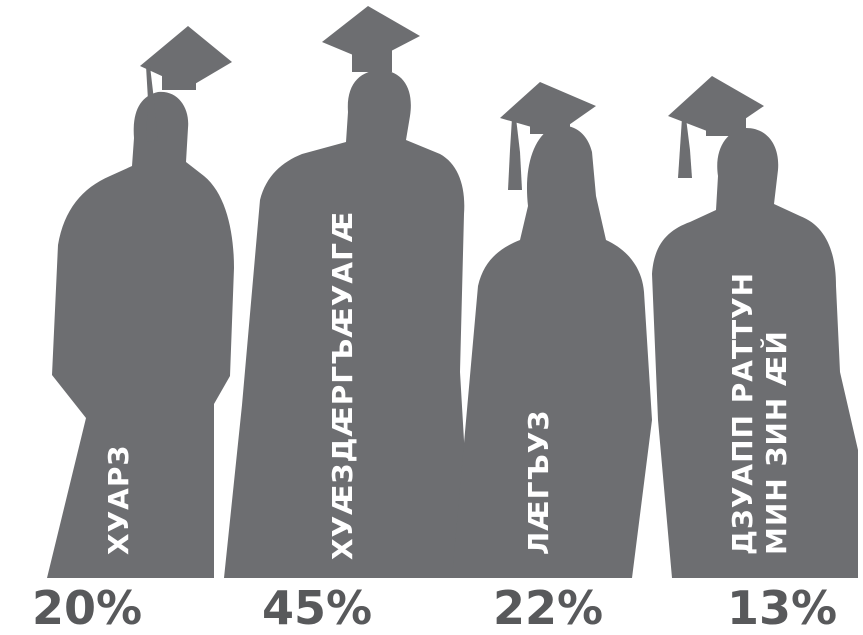 This screenshot has width=863, height=635. I want to click on category-label-3: ЛӔГЪУЗ, so click(538, 482).